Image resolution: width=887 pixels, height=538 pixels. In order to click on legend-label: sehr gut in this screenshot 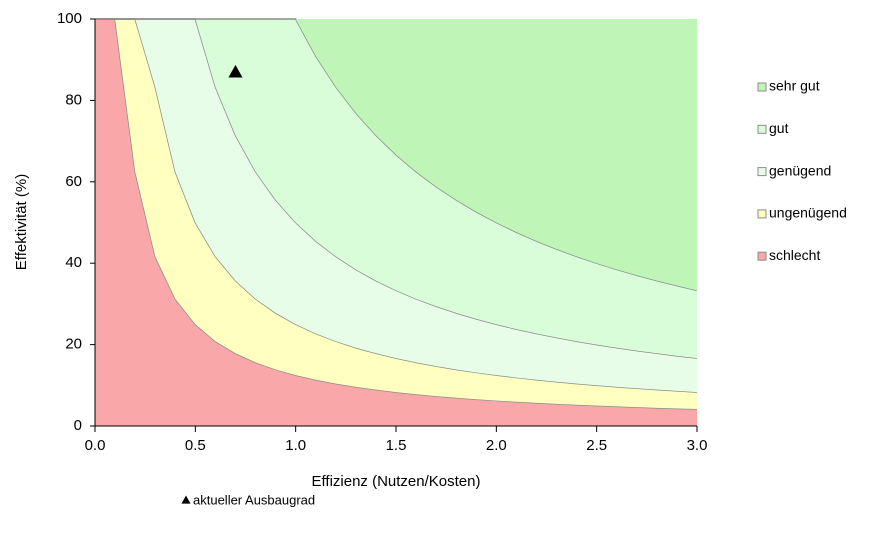, I will do `click(794, 86)`.